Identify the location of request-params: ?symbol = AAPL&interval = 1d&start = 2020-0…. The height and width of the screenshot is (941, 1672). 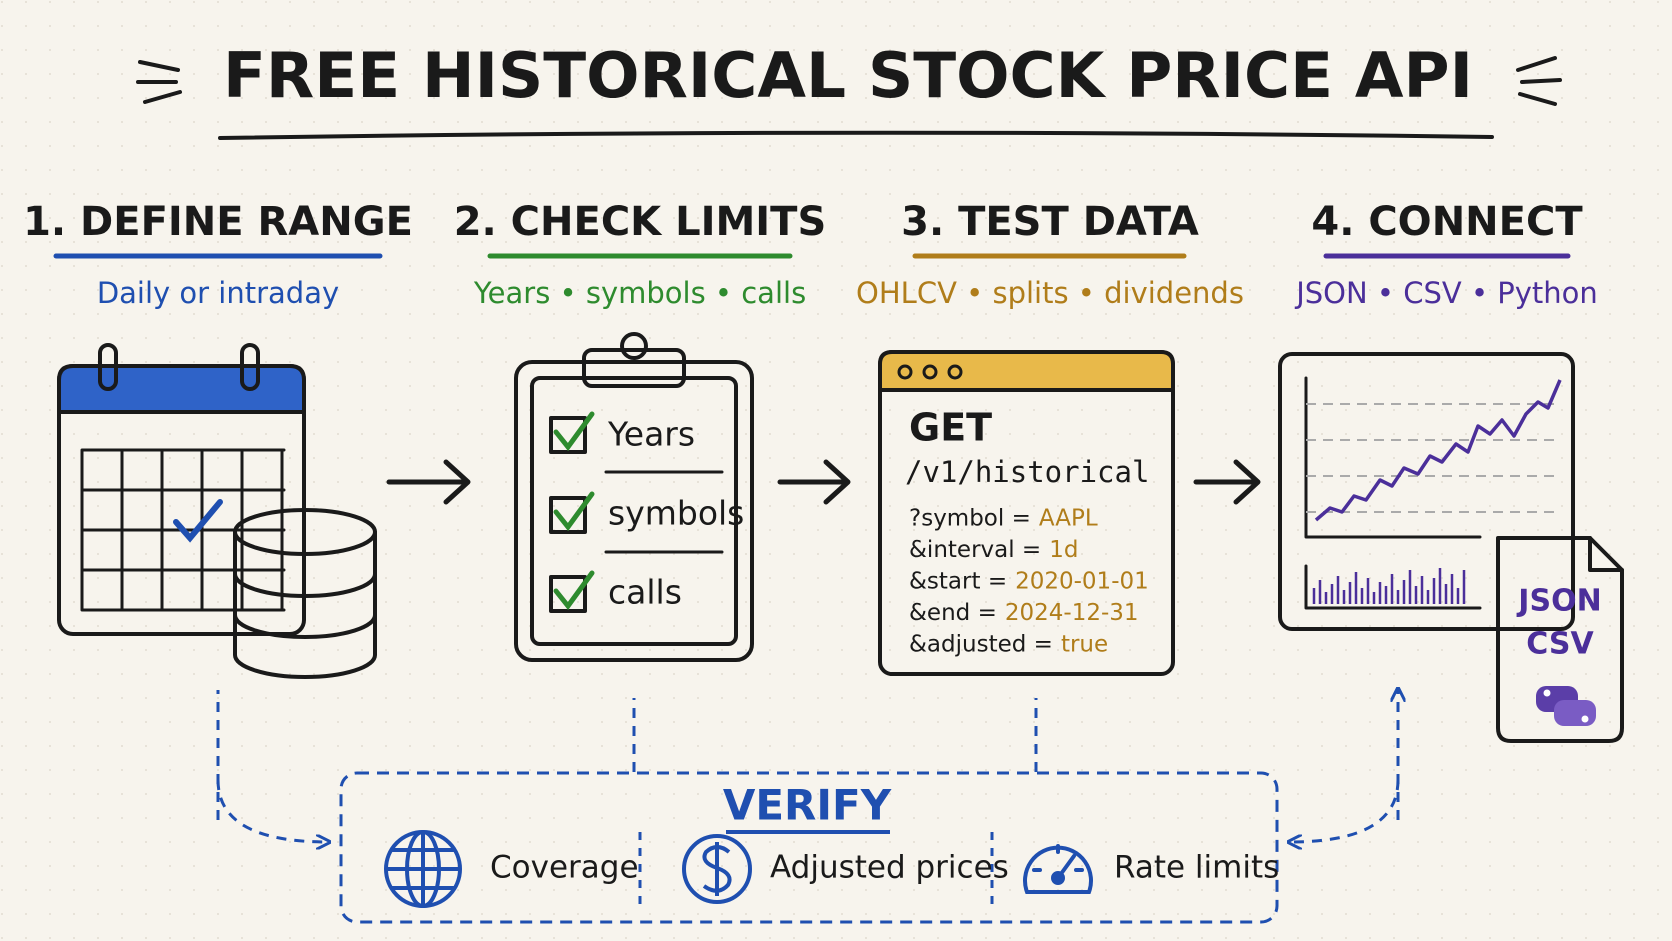
(1029, 582).